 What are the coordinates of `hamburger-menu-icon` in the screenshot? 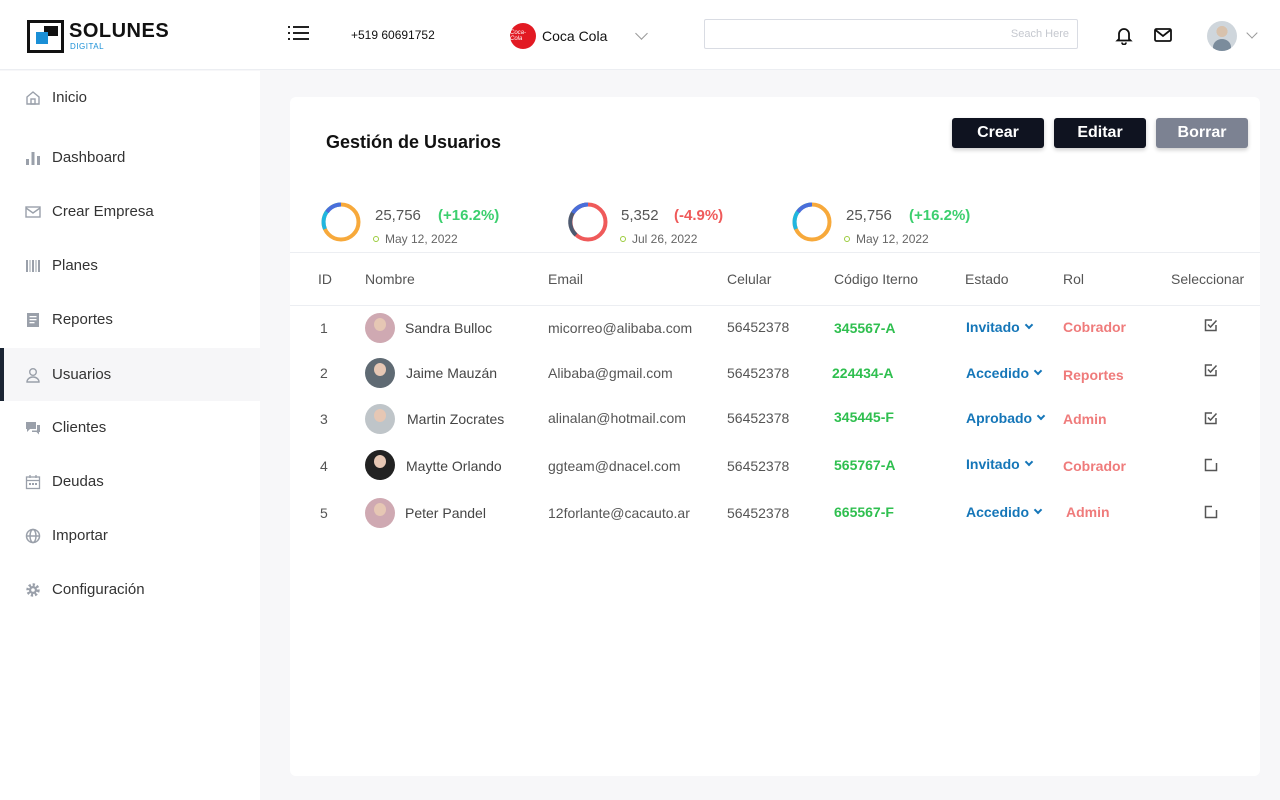 It's located at (300, 34).